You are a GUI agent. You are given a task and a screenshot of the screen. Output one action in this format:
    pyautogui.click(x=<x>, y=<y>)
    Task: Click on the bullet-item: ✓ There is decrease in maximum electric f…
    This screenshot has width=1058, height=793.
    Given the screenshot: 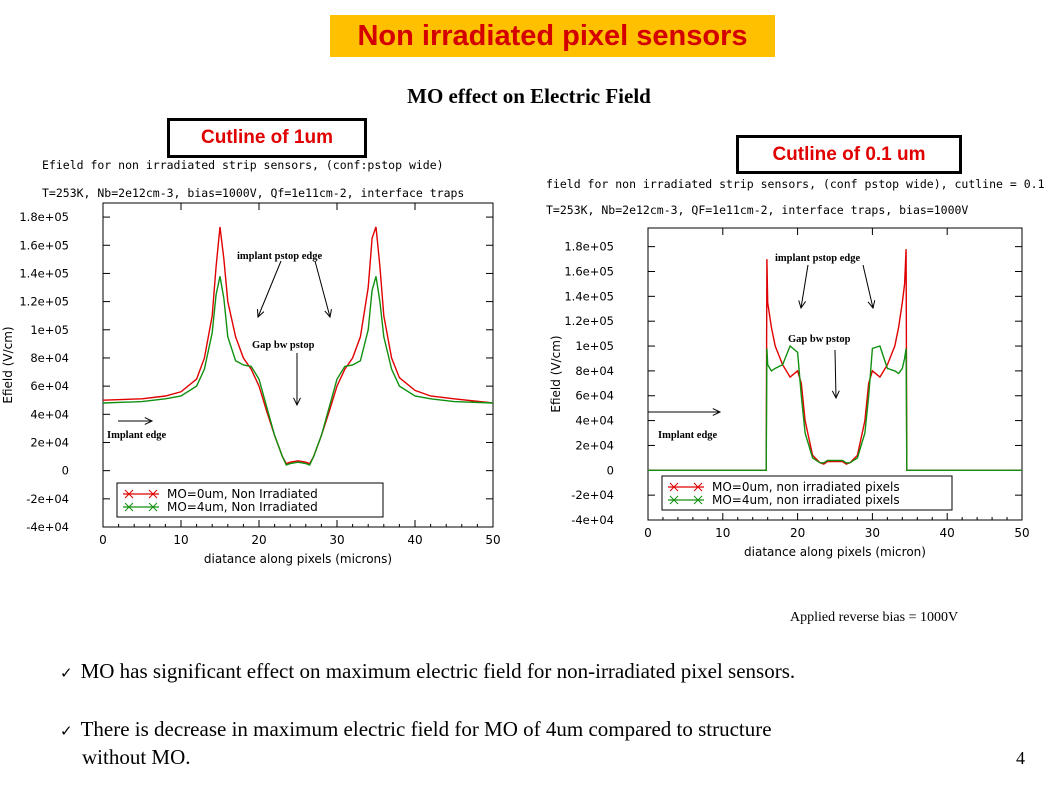 What is the action you would take?
    pyautogui.click(x=416, y=730)
    